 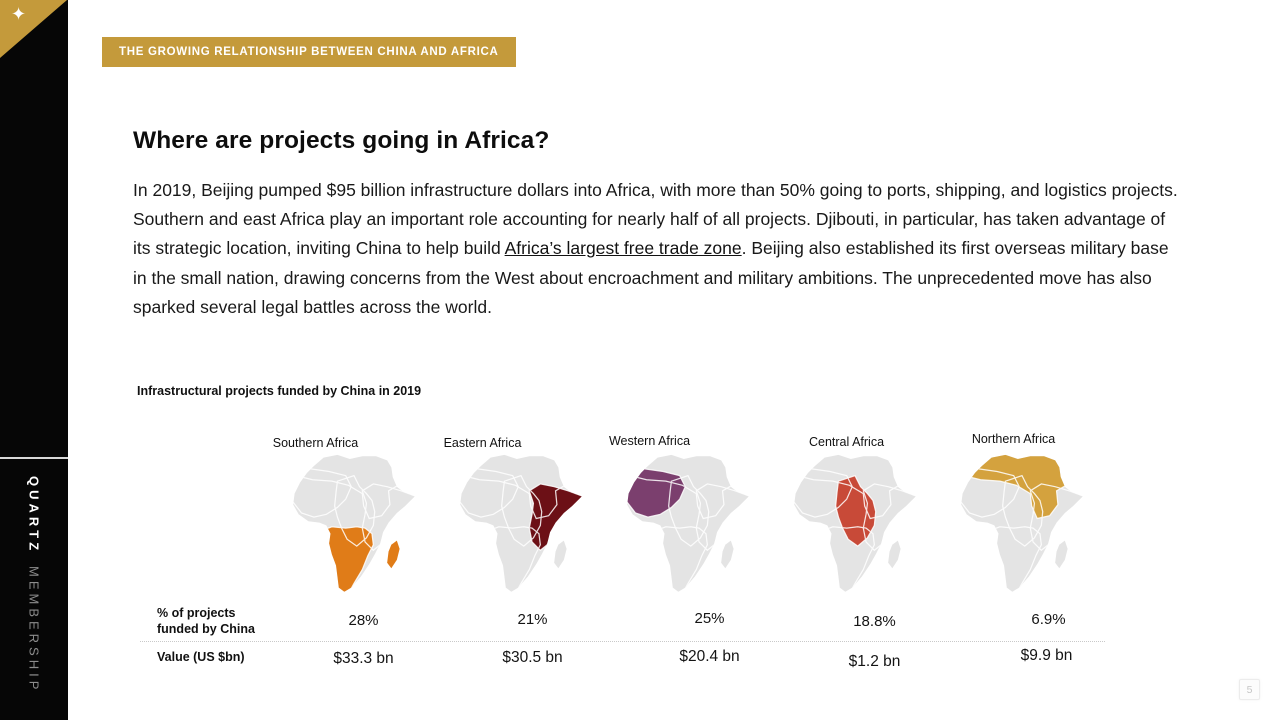 I want to click on region-label: Southern Africa, so click(x=315, y=443).